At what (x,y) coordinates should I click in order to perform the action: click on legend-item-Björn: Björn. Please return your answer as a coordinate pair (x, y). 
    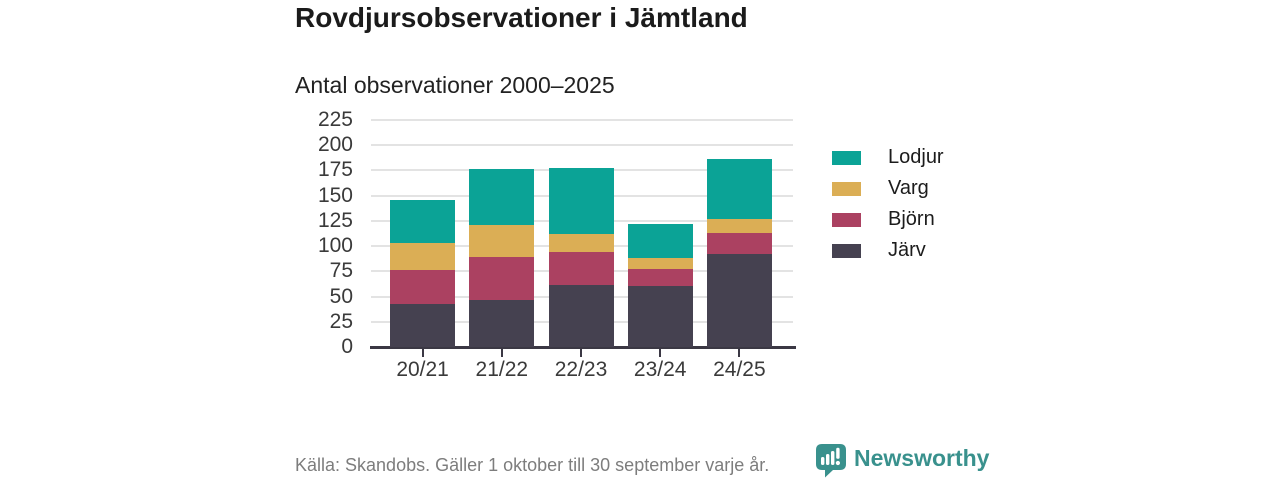
    Looking at the image, I should click on (888, 219).